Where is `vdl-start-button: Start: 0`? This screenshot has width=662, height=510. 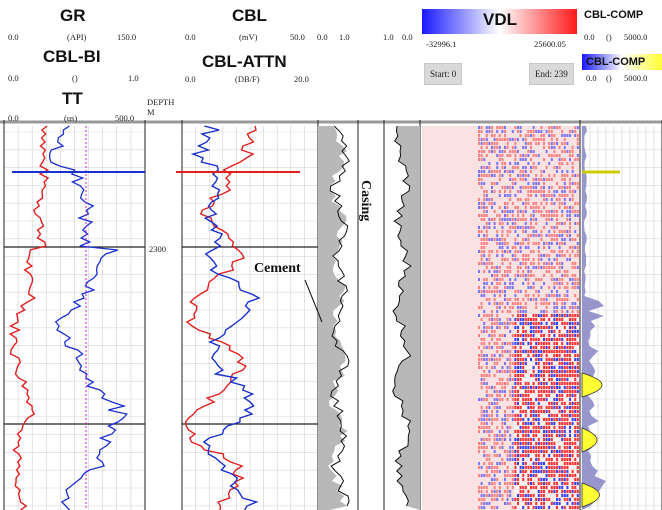 vdl-start-button: Start: 0 is located at coordinates (443, 74).